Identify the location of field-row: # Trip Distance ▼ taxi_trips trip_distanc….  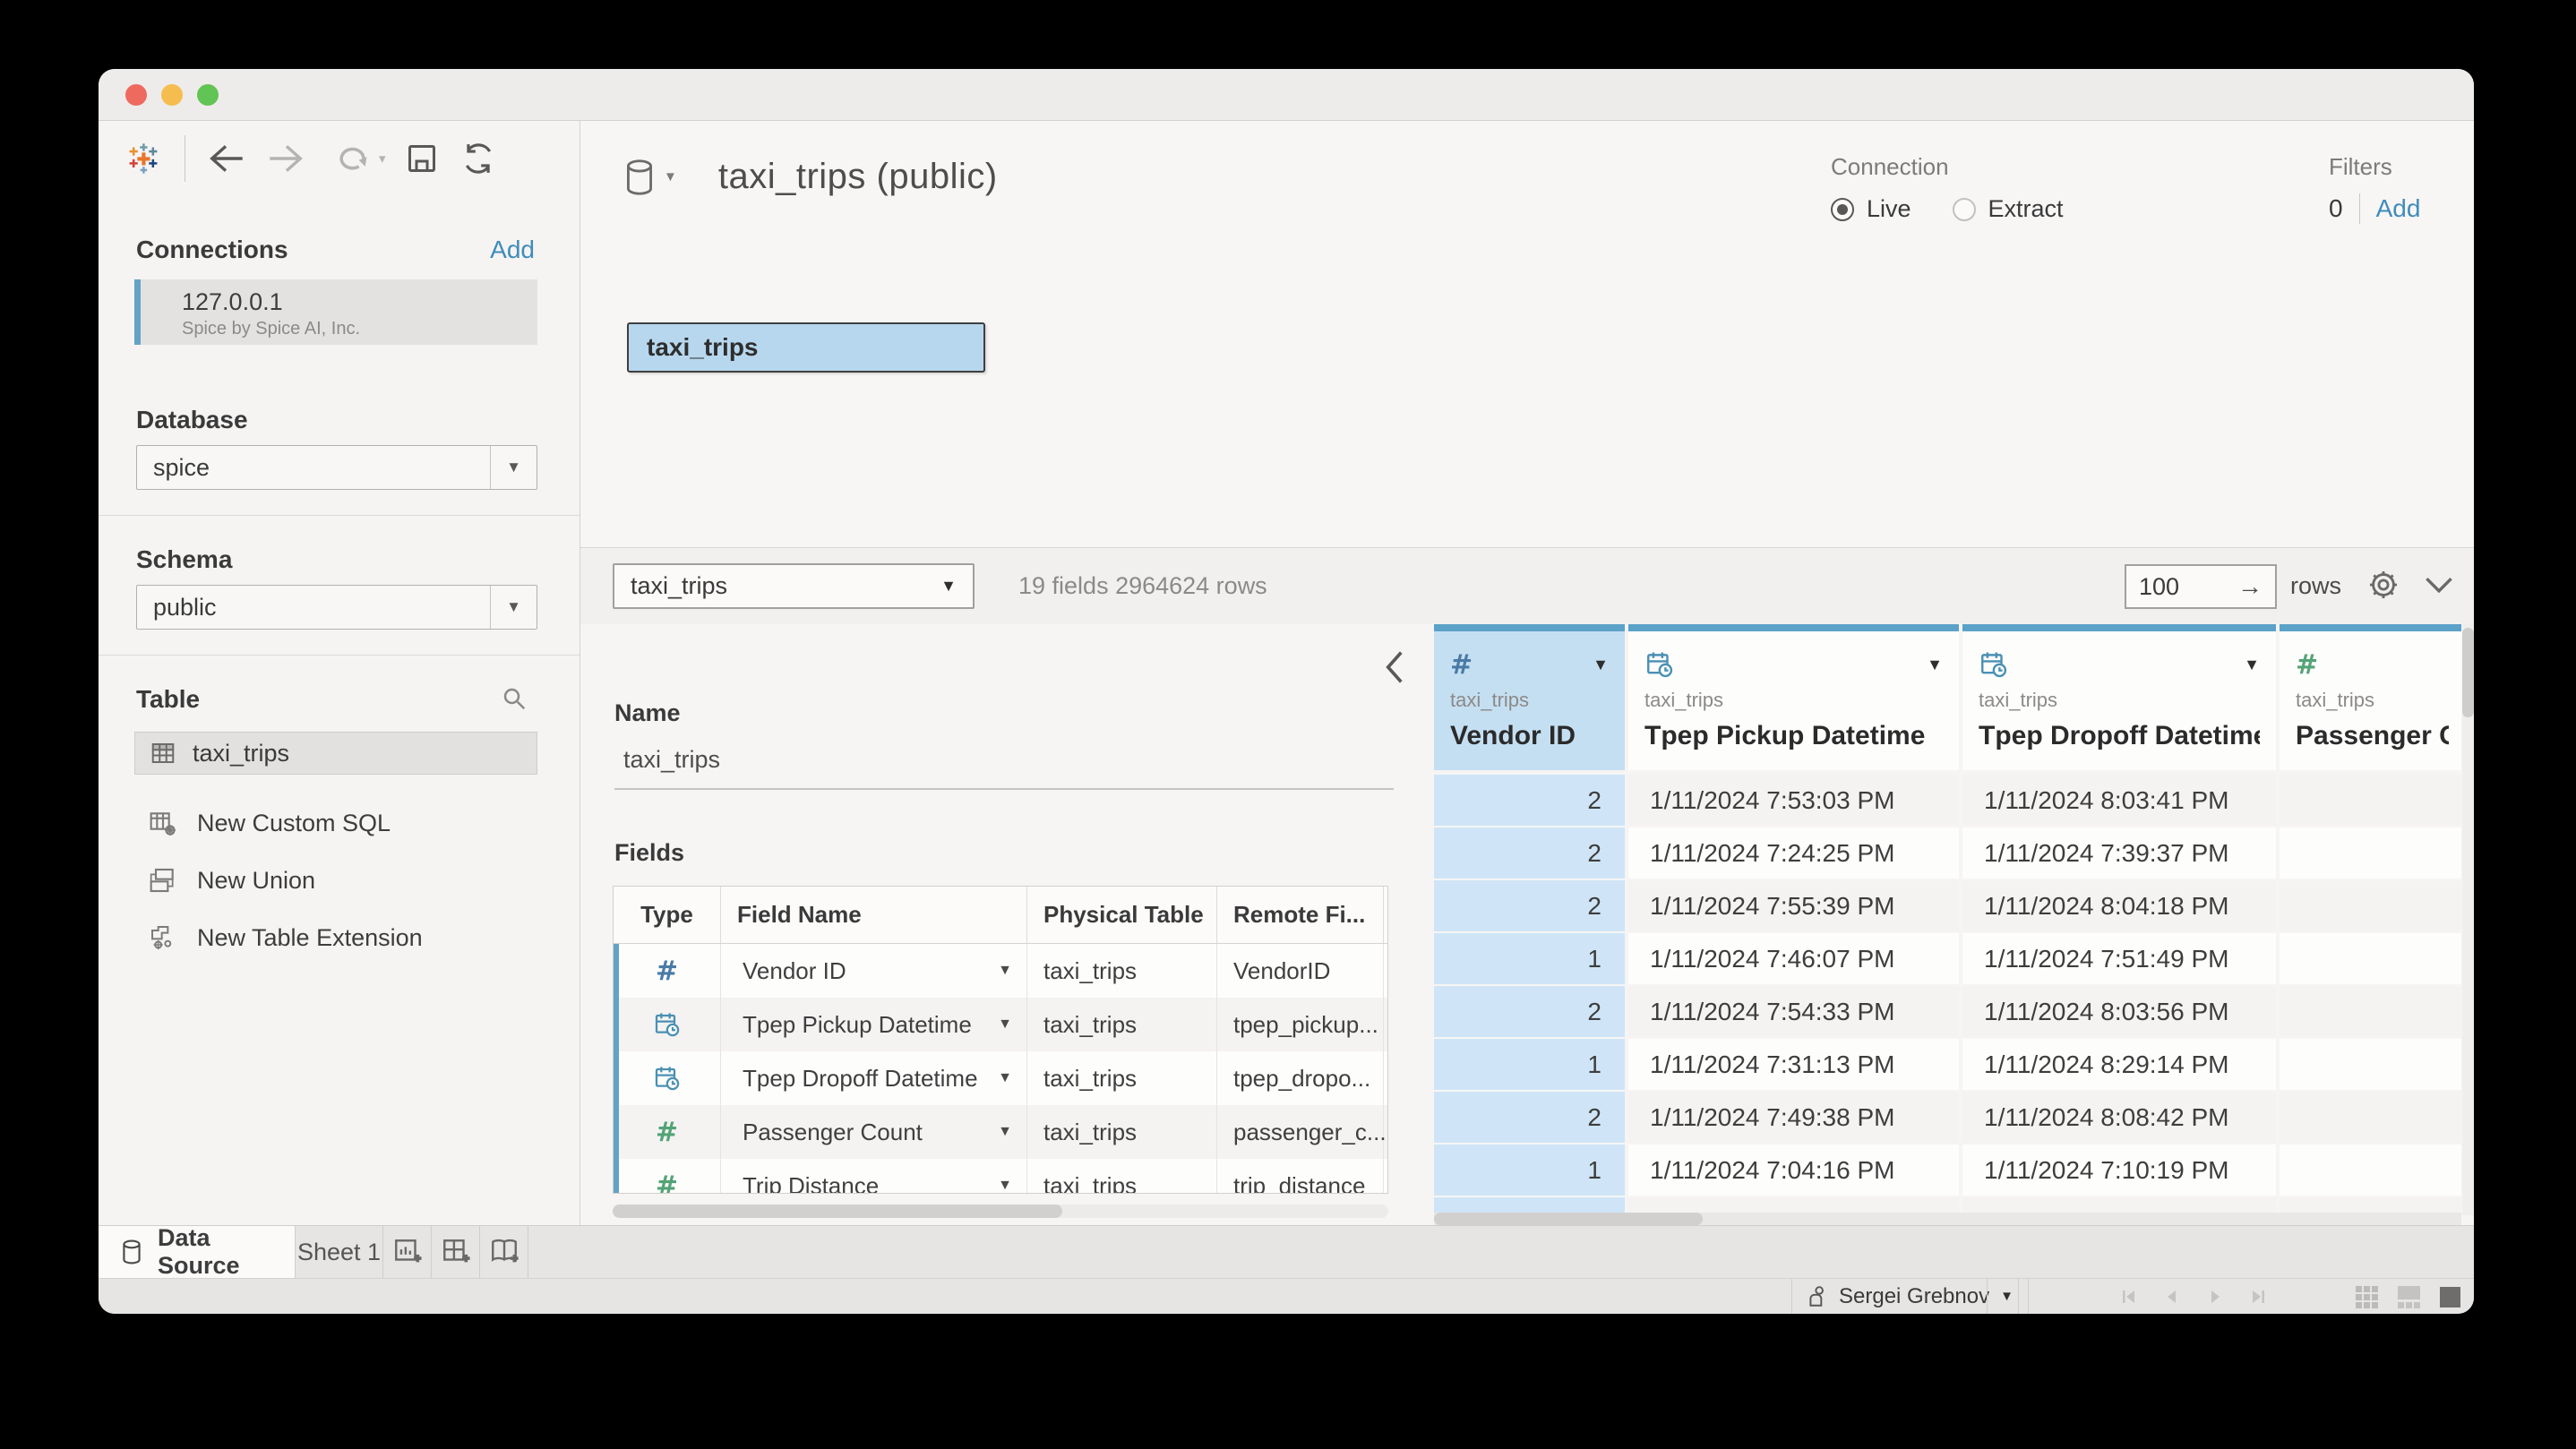
(1000, 1176).